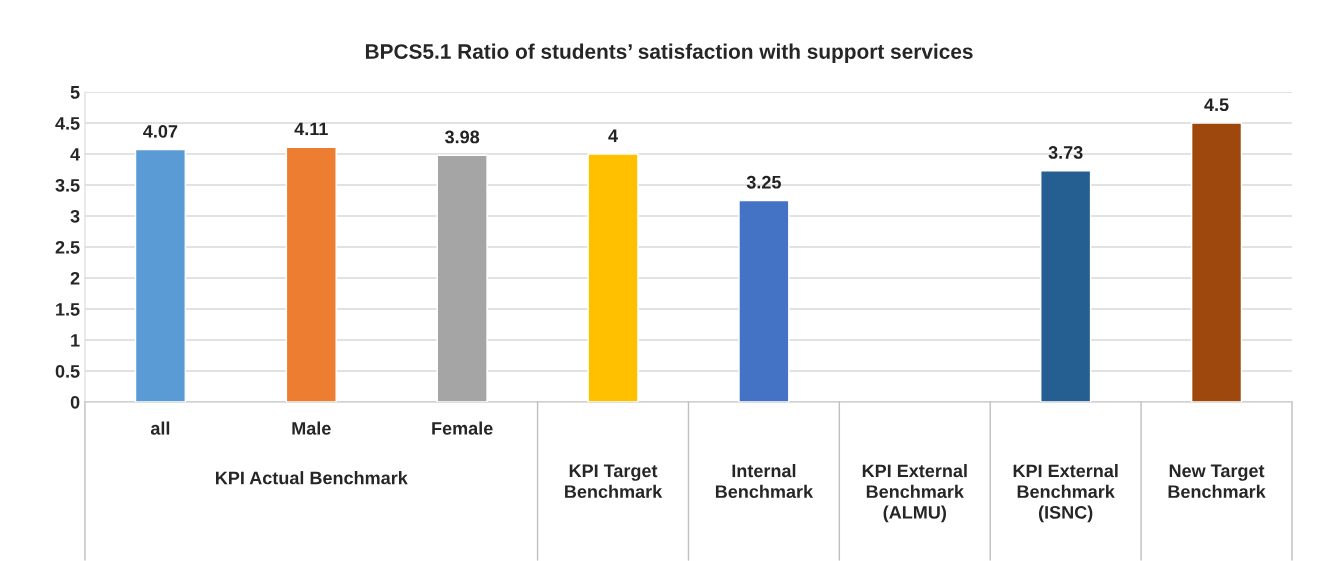  Describe the element at coordinates (311, 129) in the screenshot. I see `data-label: 4.11` at that location.